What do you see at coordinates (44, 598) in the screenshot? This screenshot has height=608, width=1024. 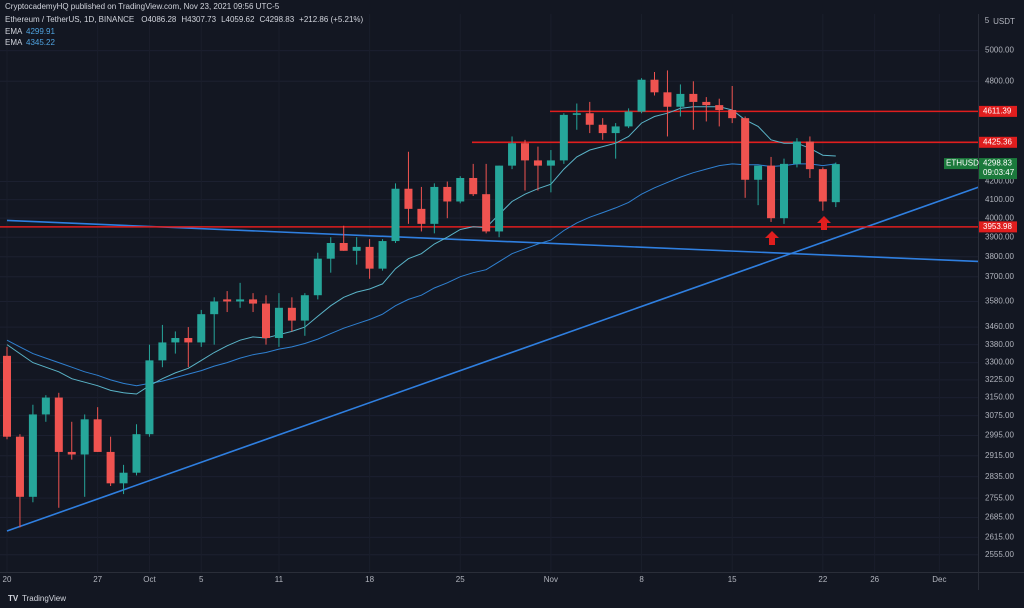 I see `footer: TradingView` at bounding box center [44, 598].